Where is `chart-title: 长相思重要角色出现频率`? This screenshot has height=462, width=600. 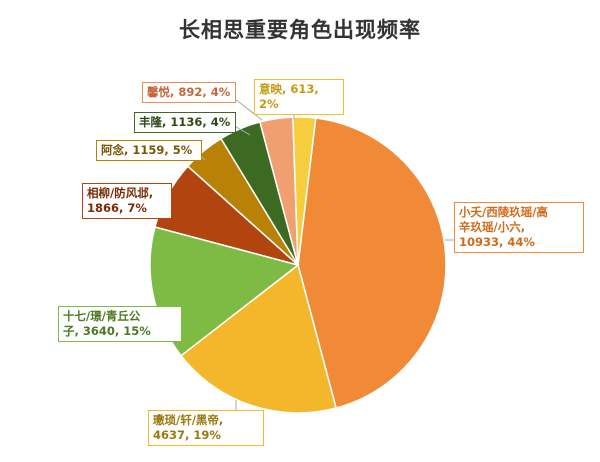
chart-title: 长相思重要角色出现频率 is located at coordinates (300, 30).